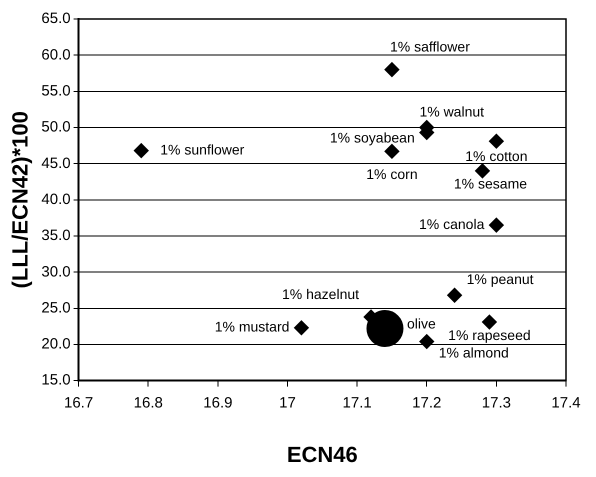 Image resolution: width=596 pixels, height=477 pixels. Describe the element at coordinates (451, 224) in the screenshot. I see `series-label: 1% canola` at that location.